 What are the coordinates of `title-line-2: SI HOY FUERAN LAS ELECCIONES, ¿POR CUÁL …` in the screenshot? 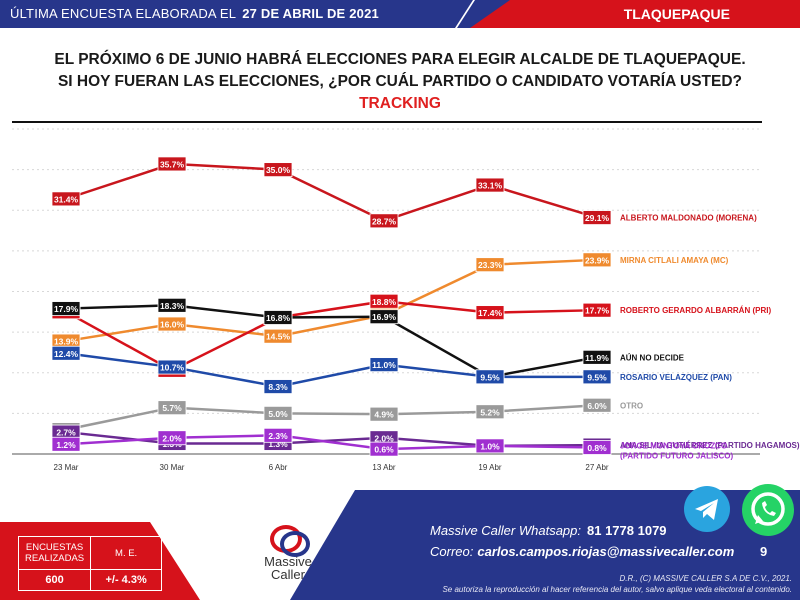 It's located at (400, 81).